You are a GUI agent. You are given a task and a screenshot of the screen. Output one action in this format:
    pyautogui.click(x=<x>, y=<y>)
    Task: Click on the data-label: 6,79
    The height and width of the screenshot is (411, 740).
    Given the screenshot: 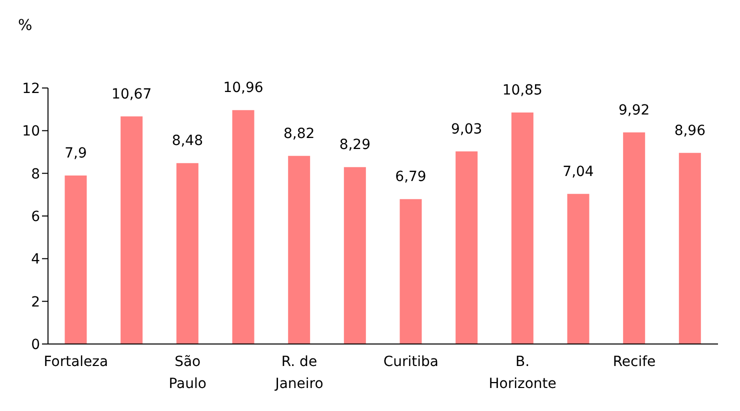 What is the action you would take?
    pyautogui.click(x=410, y=177)
    